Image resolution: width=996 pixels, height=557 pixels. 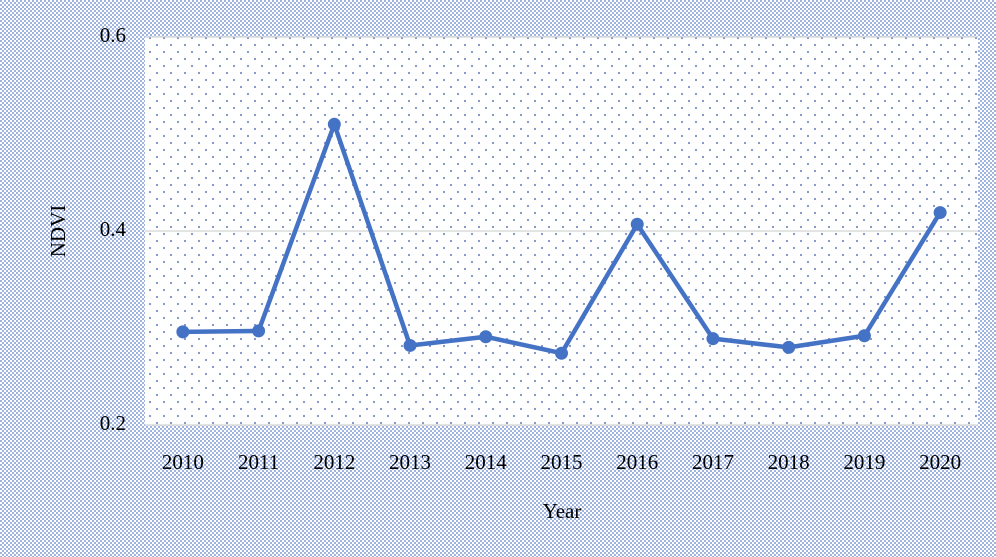 What do you see at coordinates (562, 462) in the screenshot?
I see `x-tick-label: 2015` at bounding box center [562, 462].